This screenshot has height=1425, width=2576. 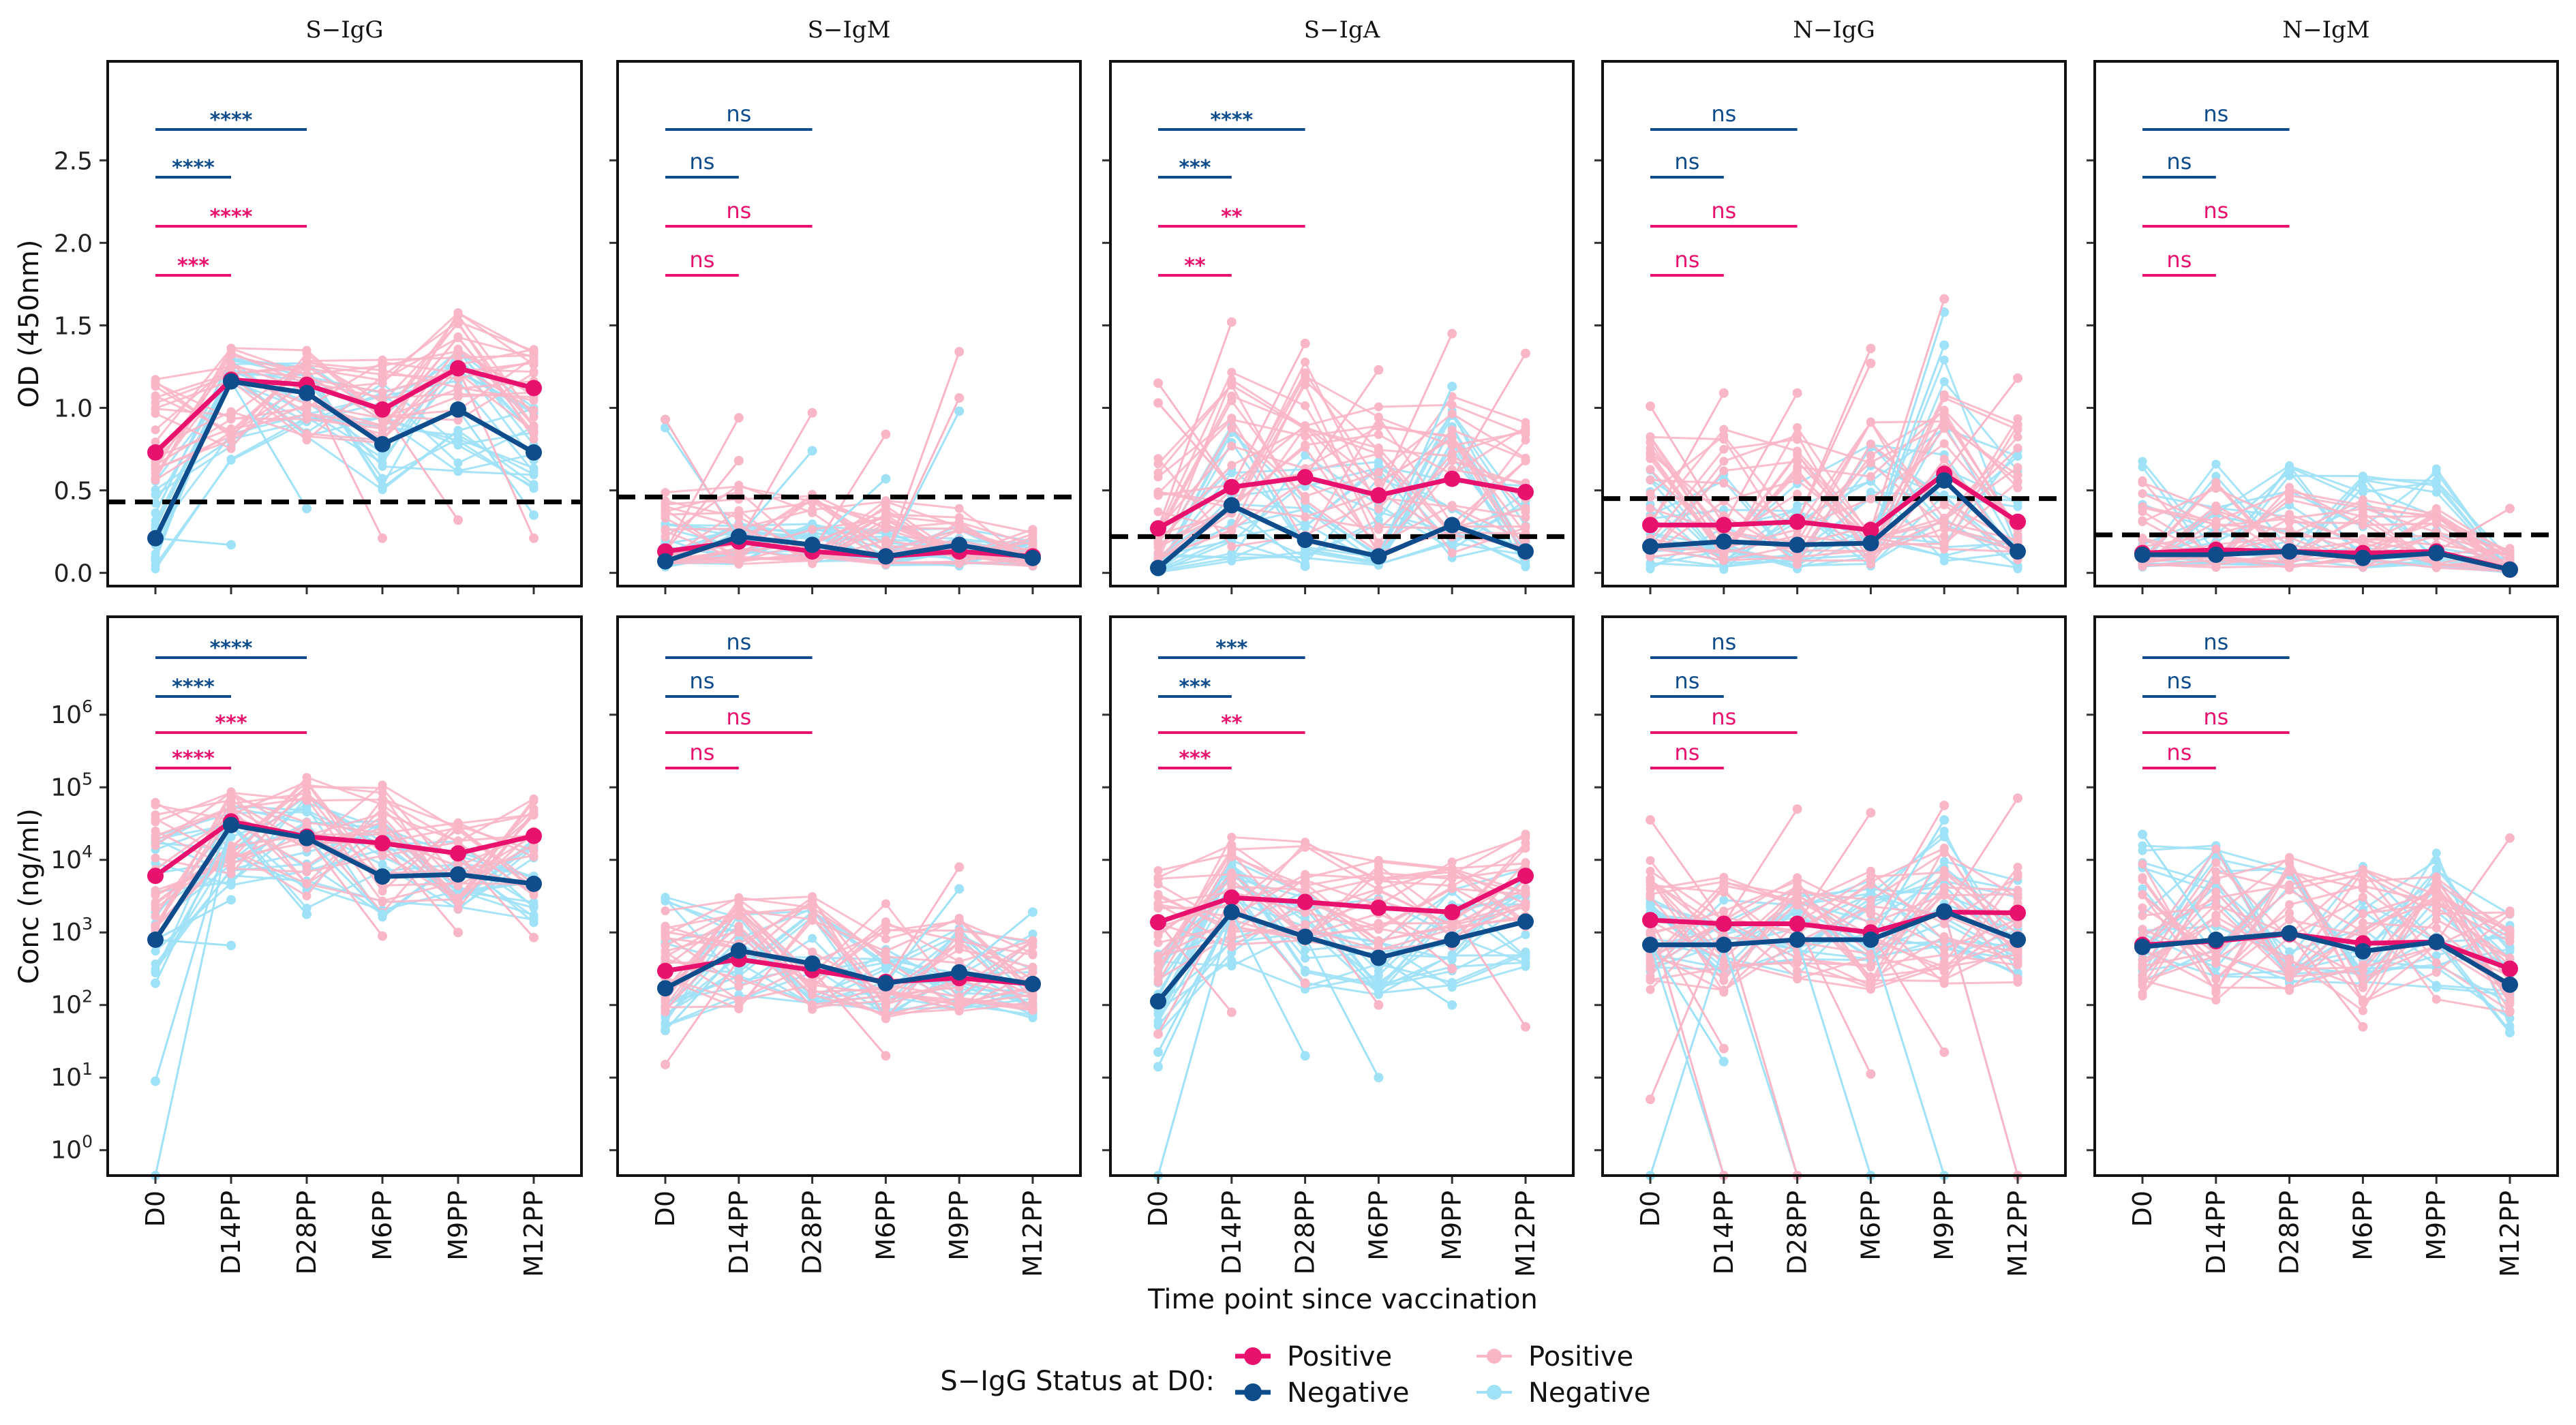 What do you see at coordinates (1723, 642) in the screenshot?
I see `significance-label: ns` at bounding box center [1723, 642].